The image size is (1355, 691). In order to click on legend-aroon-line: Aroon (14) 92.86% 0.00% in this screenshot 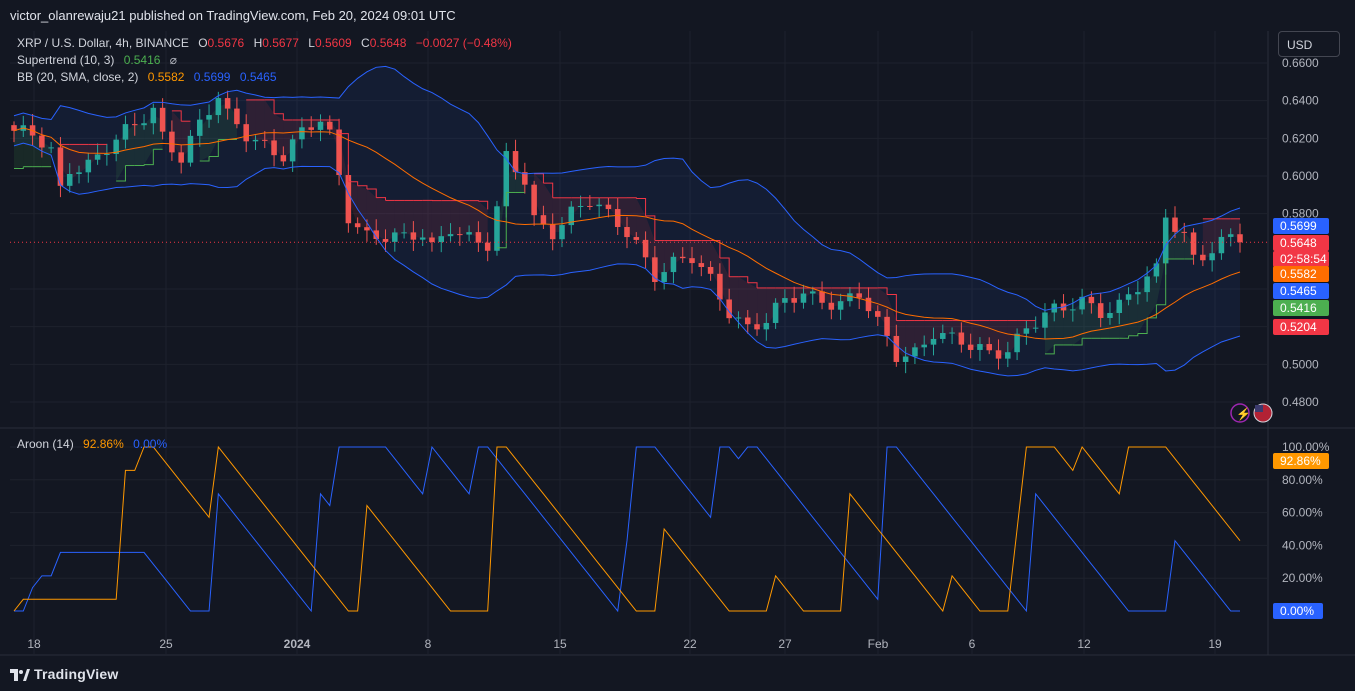, I will do `click(92, 444)`.